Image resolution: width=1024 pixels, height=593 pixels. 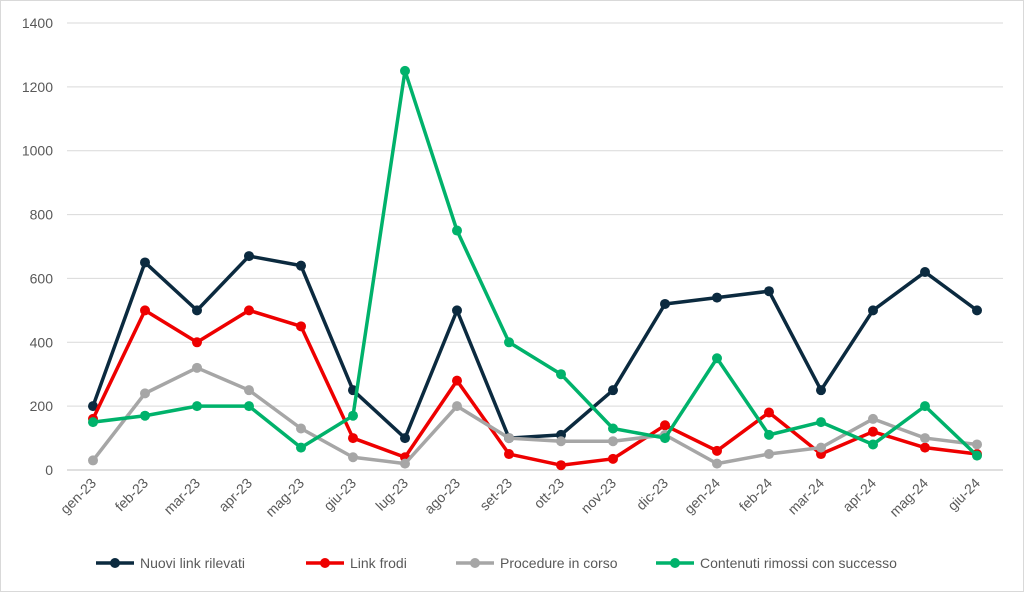 I want to click on y-tick-label: 1000, so click(x=37, y=151).